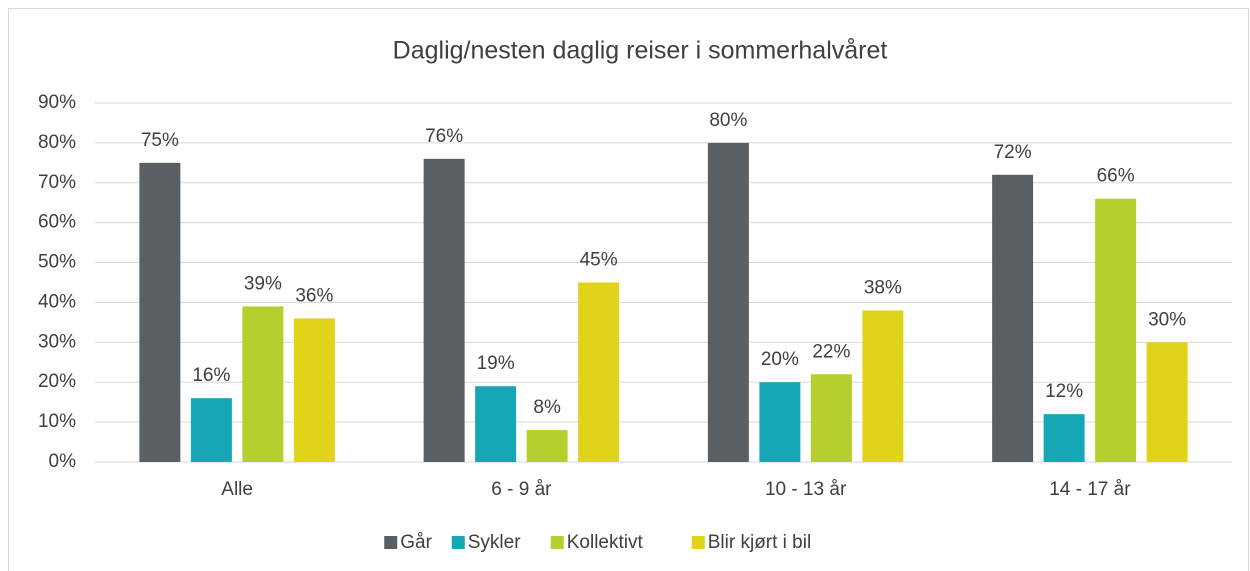 The image size is (1250, 571). I want to click on y-tick-label: 10%, so click(57, 421).